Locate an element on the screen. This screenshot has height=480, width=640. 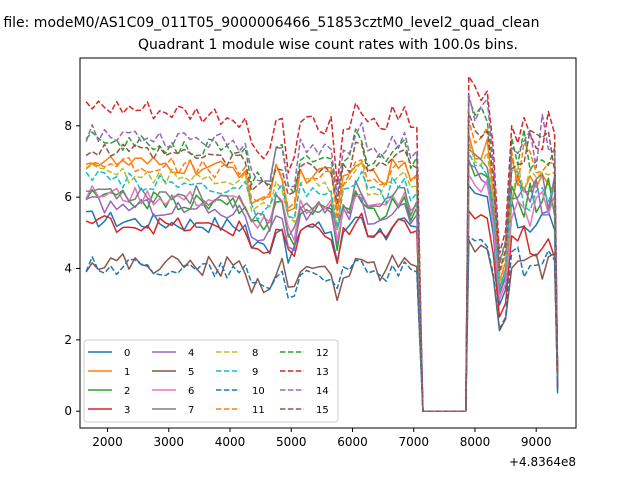
legend-label-3: 3 is located at coordinates (127, 410).